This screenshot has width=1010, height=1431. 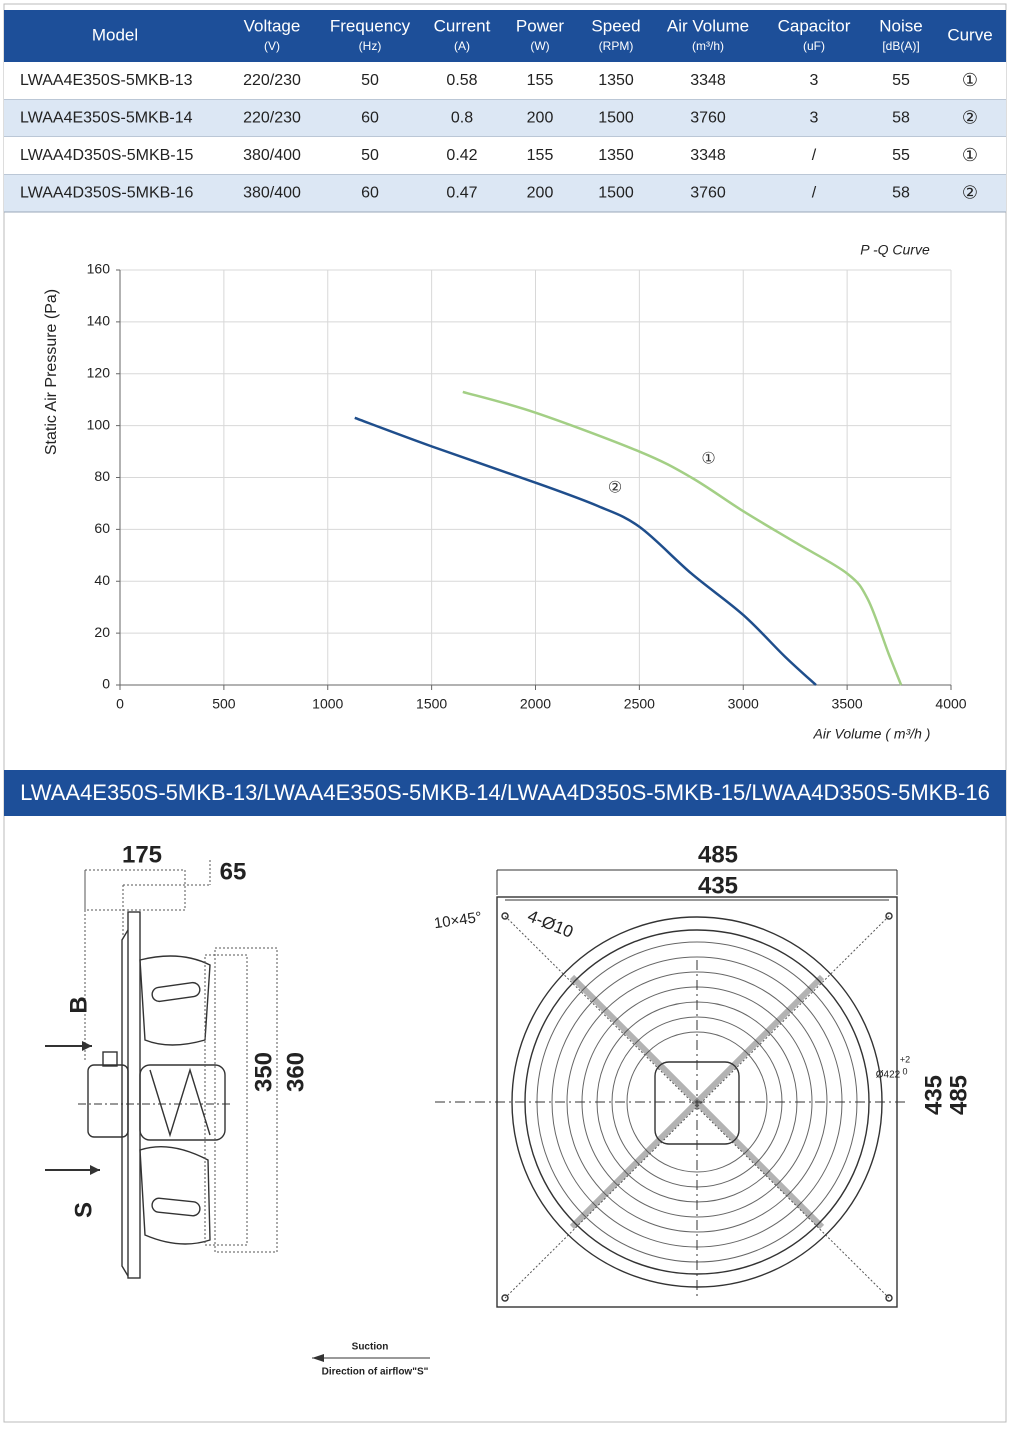 What do you see at coordinates (371, 1360) in the screenshot?
I see `airflow-note: Suction Direction of airflow"S"` at bounding box center [371, 1360].